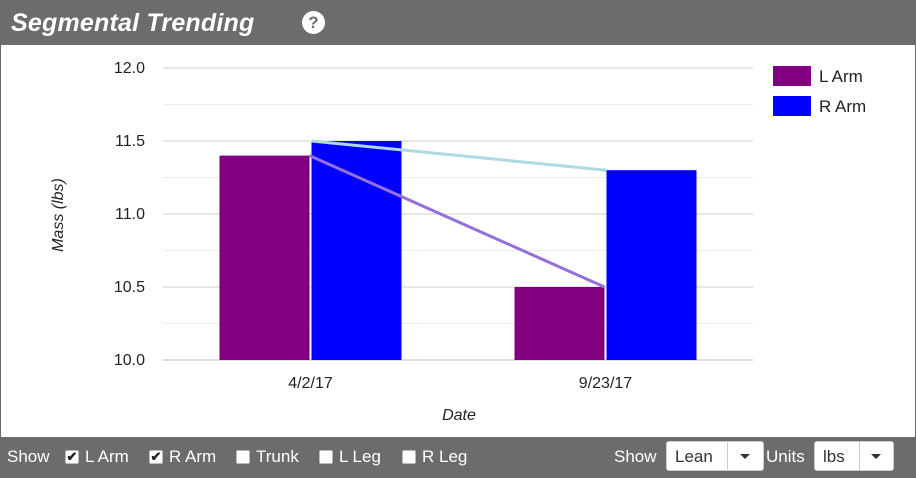  I want to click on y-tick-label: 11.0, so click(130, 214).